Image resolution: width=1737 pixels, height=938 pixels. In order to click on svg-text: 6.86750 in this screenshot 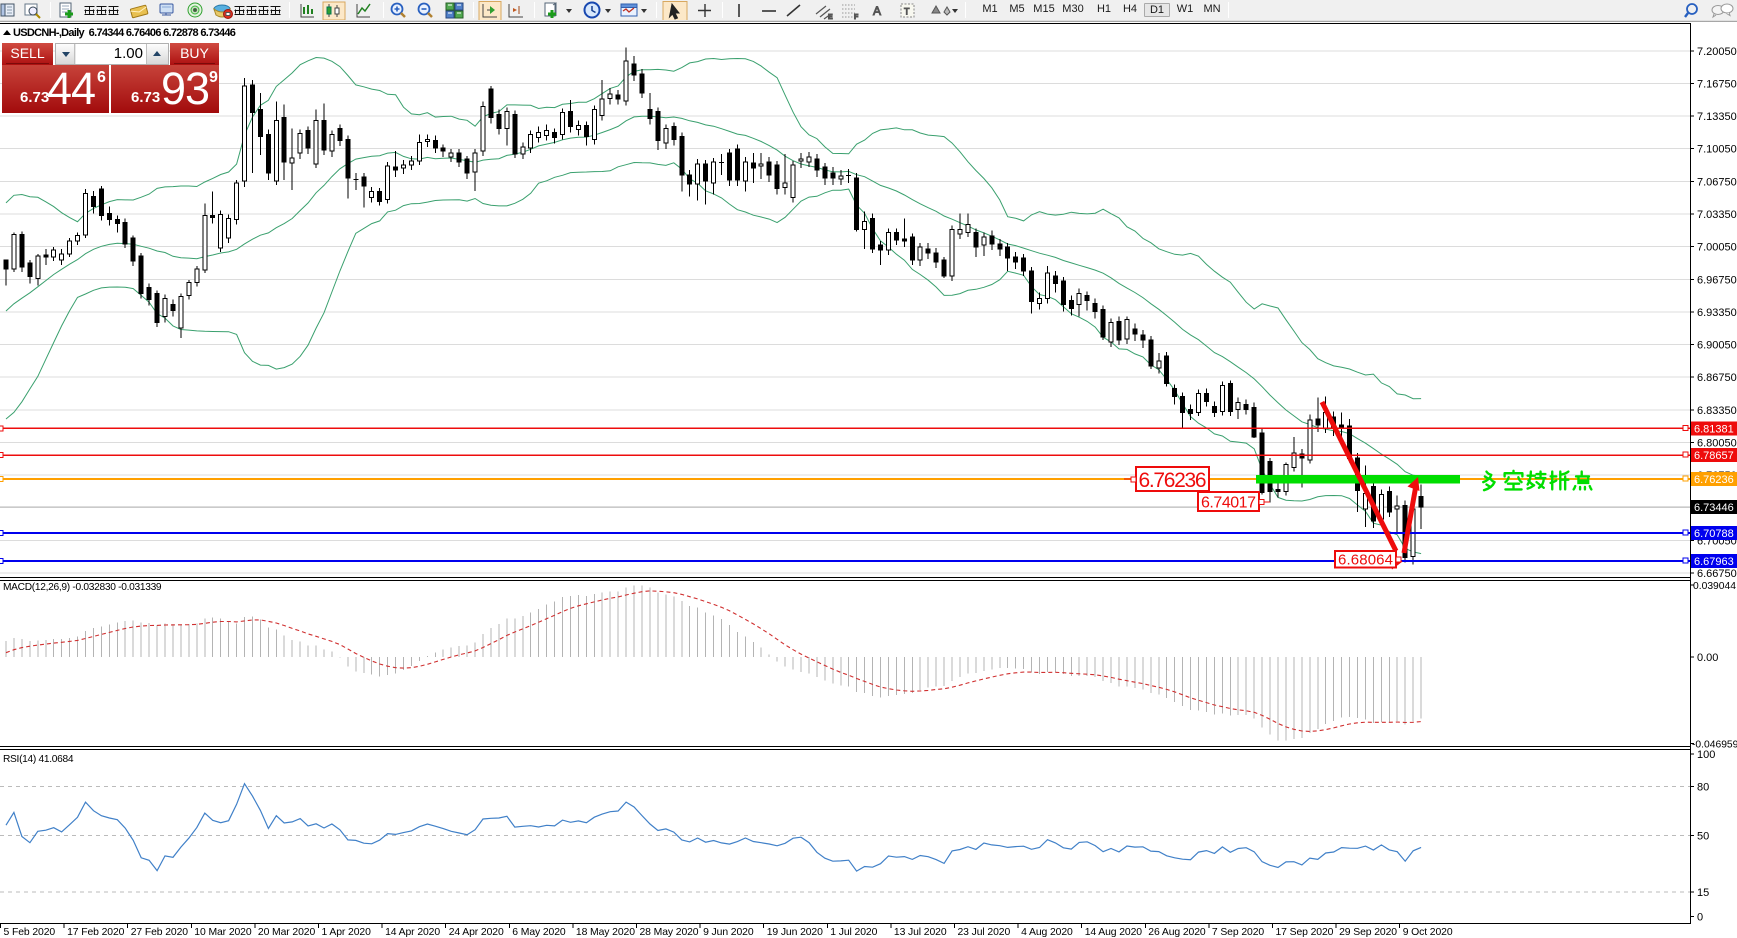, I will do `click(1717, 378)`.